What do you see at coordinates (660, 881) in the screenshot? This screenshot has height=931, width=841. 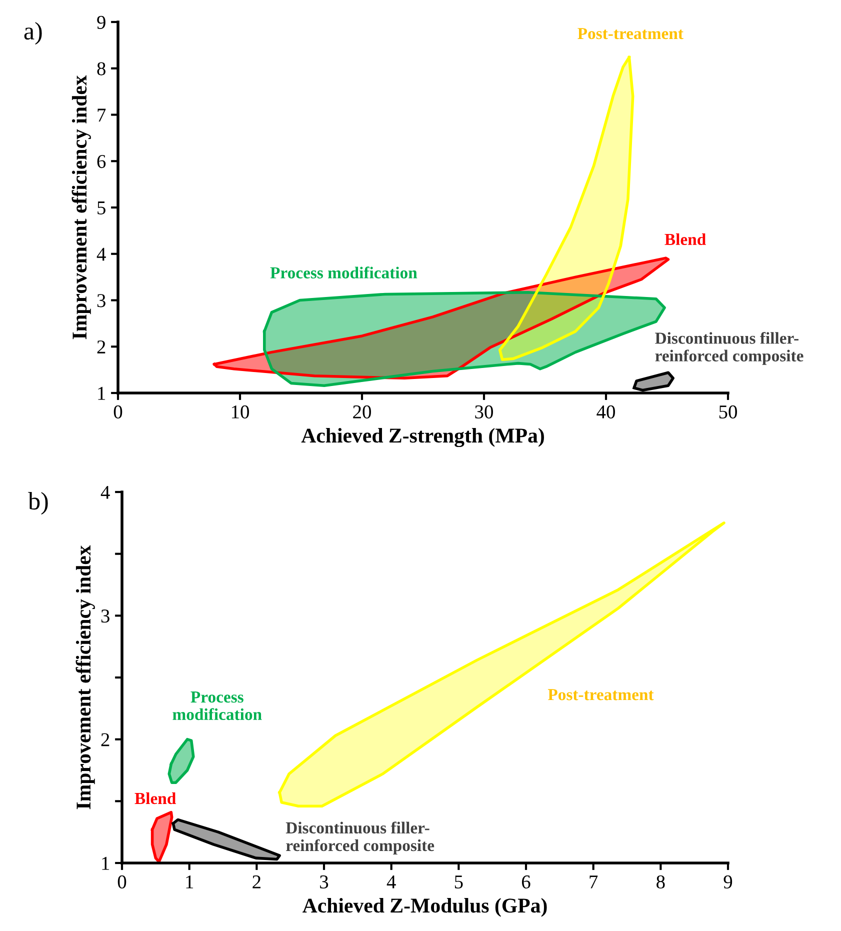 I see `x-tick-label: 8` at bounding box center [660, 881].